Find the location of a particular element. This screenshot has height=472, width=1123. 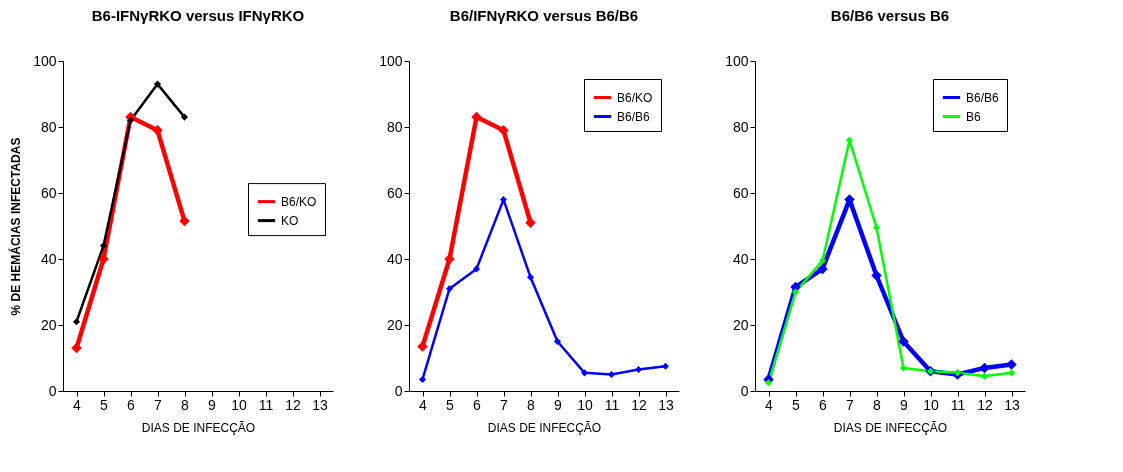

chart-title: B6-IFNγRKO versus IFNγRKO is located at coordinates (198, 15).